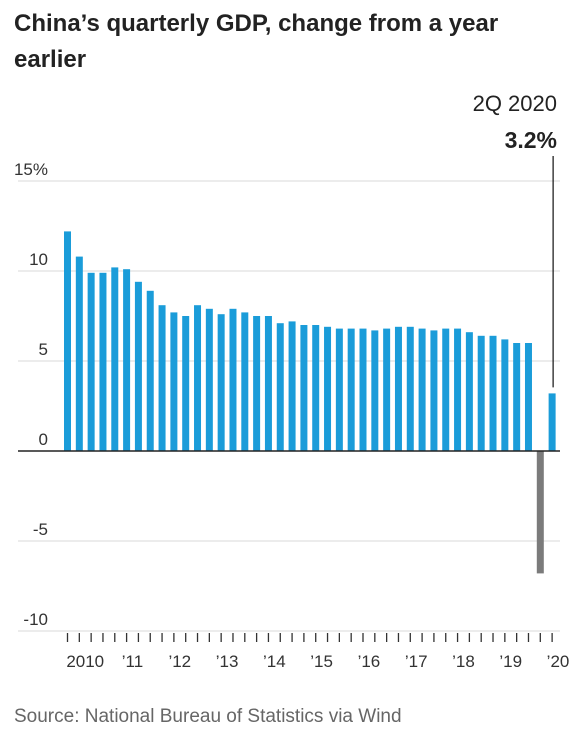 This screenshot has height=743, width=581. What do you see at coordinates (416, 661) in the screenshot?
I see `x-tick-label: ’17` at bounding box center [416, 661].